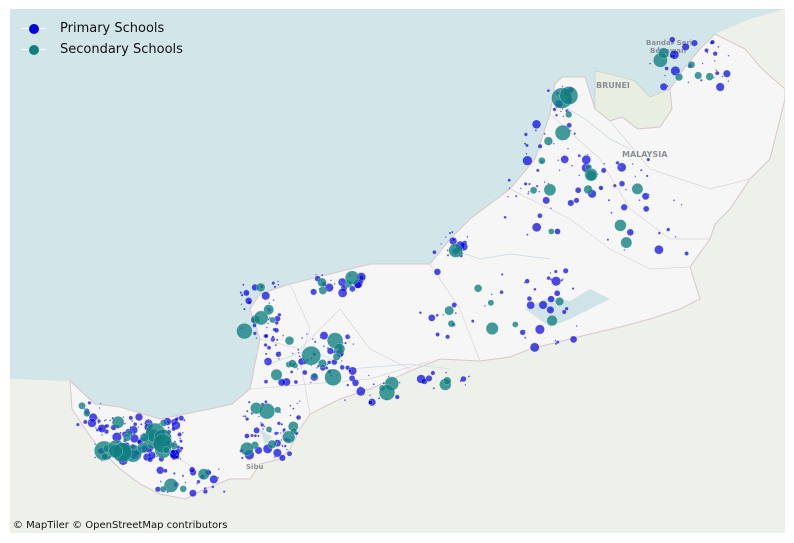 The height and width of the screenshot is (543, 794). I want to click on attribution: © MapTiler © OpenStreetMap contributors, so click(120, 525).